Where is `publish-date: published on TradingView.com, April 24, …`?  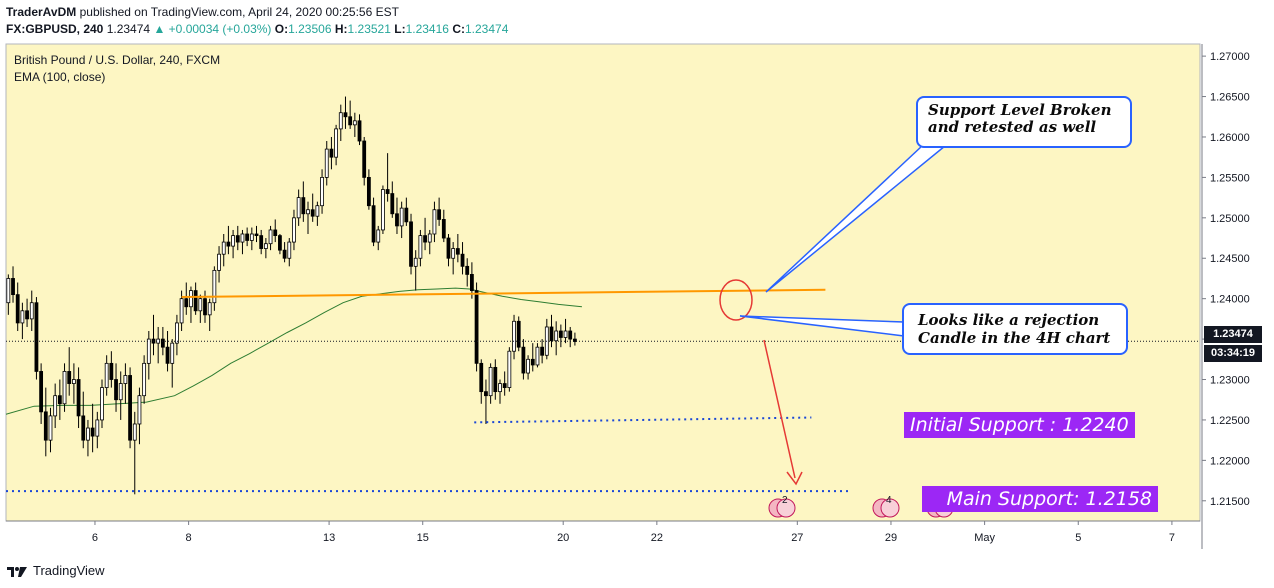 publish-date: published on TradingView.com, April 24, … is located at coordinates (239, 12).